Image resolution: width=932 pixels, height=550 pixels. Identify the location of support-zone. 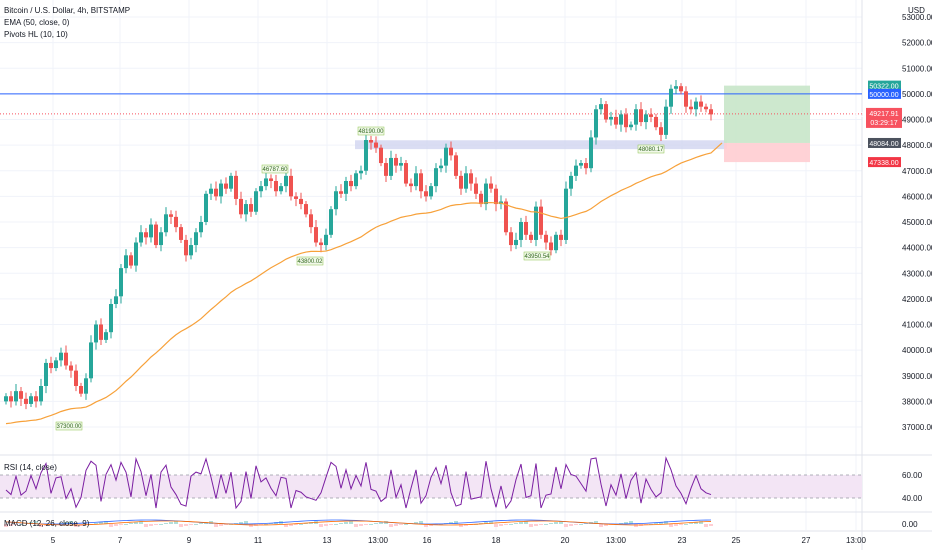
(541, 145).